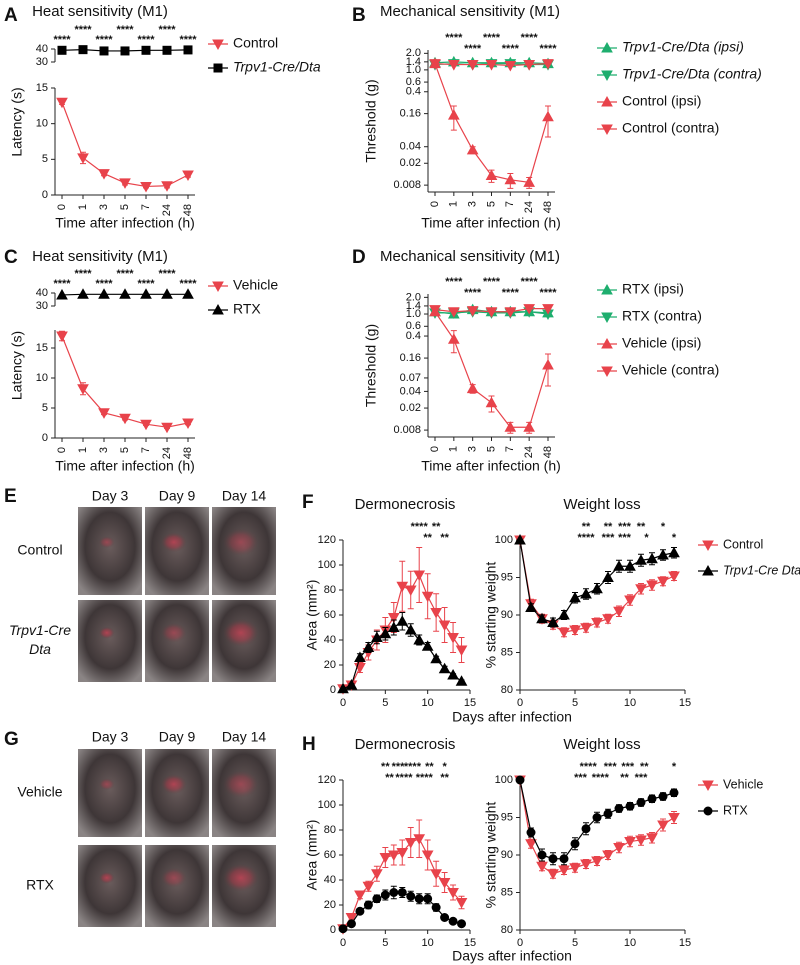 This screenshot has width=800, height=965. Describe the element at coordinates (359, 15) in the screenshot. I see `panel-letter: B` at that location.